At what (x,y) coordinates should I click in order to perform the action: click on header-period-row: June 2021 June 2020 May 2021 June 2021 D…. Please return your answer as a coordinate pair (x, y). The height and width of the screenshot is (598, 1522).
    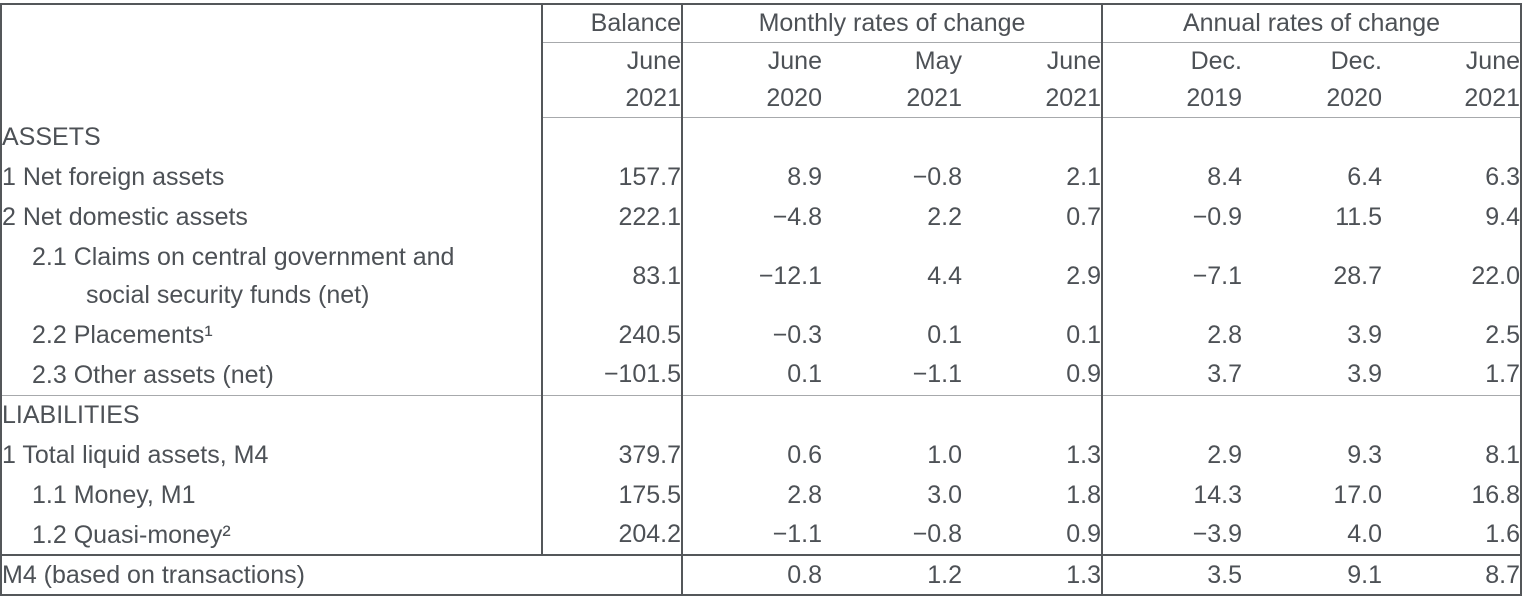
    Looking at the image, I should click on (761, 80).